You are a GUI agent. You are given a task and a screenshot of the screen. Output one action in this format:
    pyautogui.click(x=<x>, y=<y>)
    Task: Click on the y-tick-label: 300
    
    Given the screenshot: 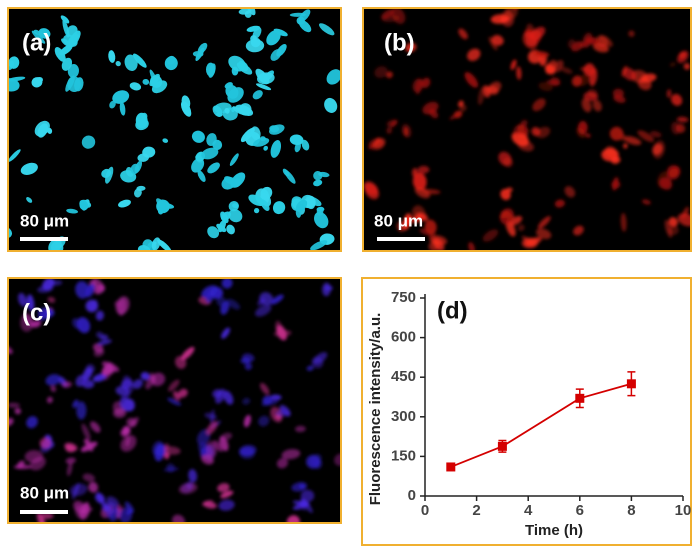 What is the action you would take?
    pyautogui.click(x=403, y=416)
    